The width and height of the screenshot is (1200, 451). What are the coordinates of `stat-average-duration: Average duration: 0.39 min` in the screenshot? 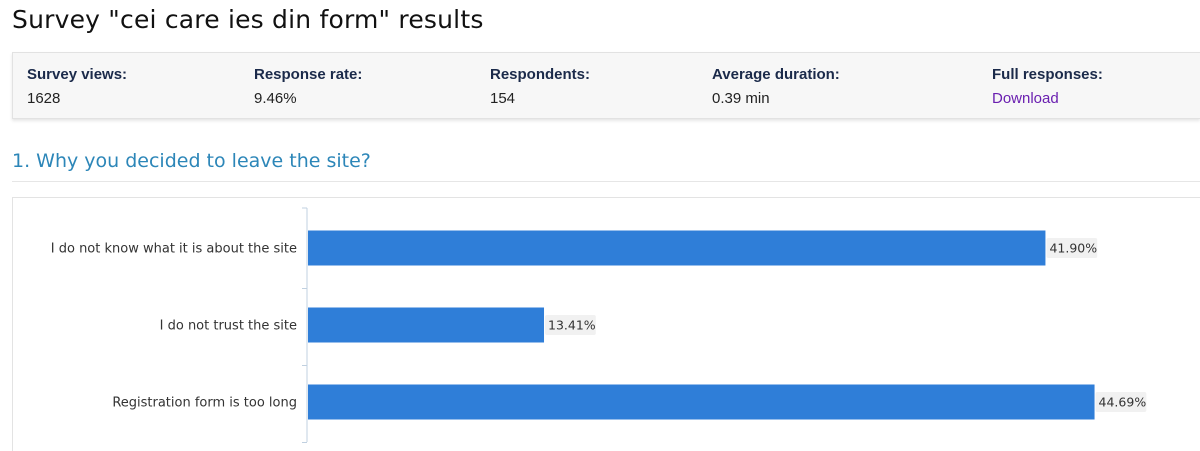 It's located at (776, 87).